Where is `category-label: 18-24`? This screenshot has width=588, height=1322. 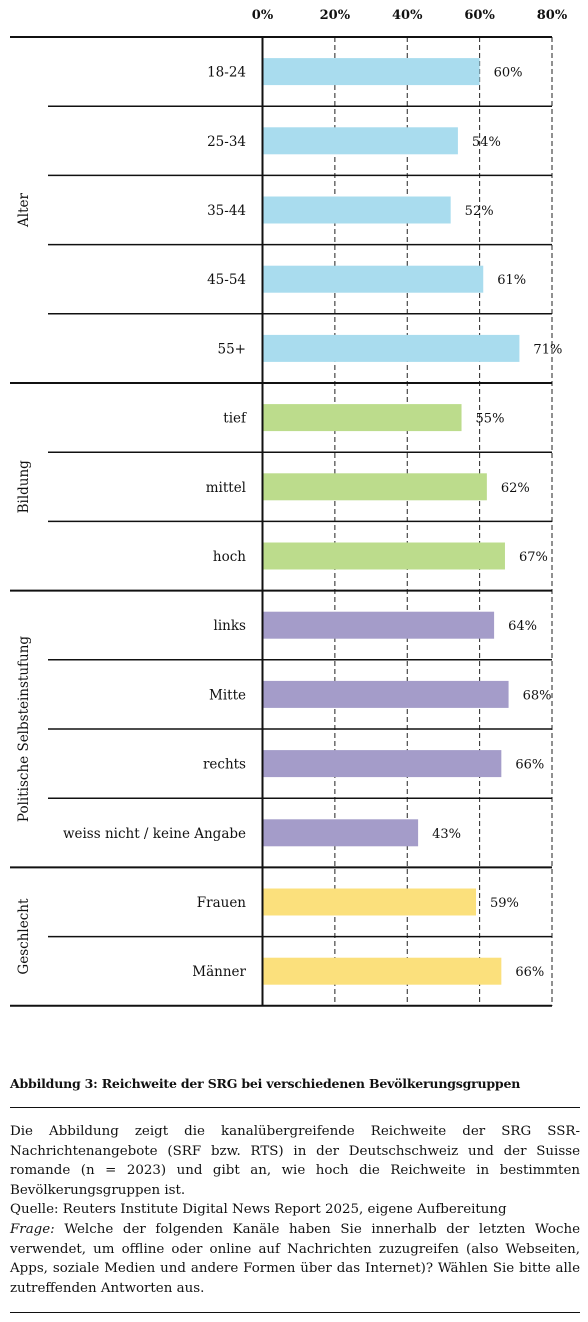 category-label: 18-24 is located at coordinates (226, 73).